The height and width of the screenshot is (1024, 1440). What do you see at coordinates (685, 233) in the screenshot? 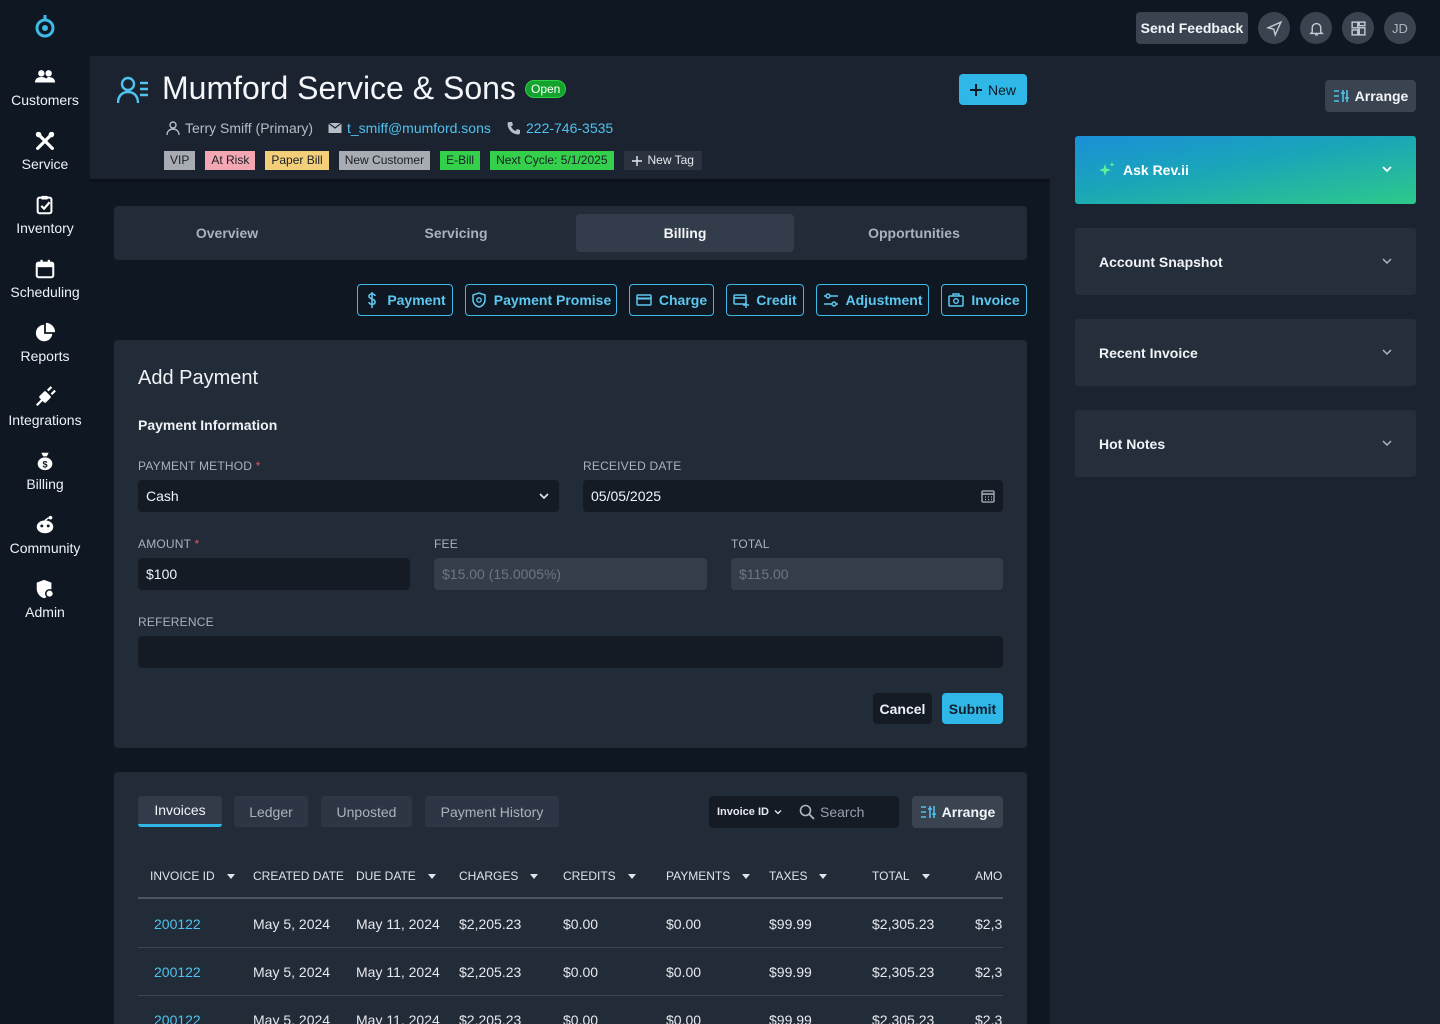
I see `tab-billing: Billing` at bounding box center [685, 233].